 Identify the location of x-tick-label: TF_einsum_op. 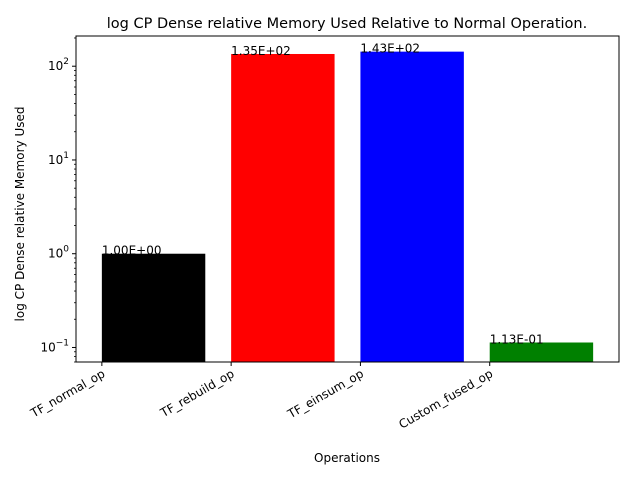
(325, 393).